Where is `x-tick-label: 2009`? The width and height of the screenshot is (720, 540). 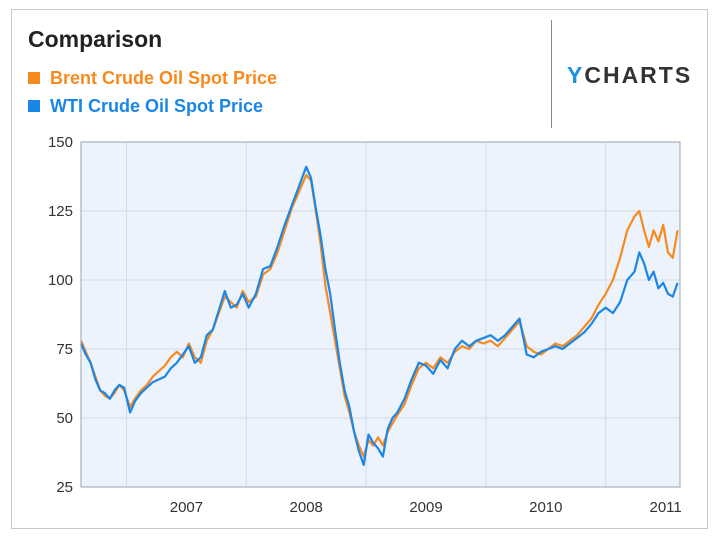
x-tick-label: 2009 is located at coordinates (425, 507).